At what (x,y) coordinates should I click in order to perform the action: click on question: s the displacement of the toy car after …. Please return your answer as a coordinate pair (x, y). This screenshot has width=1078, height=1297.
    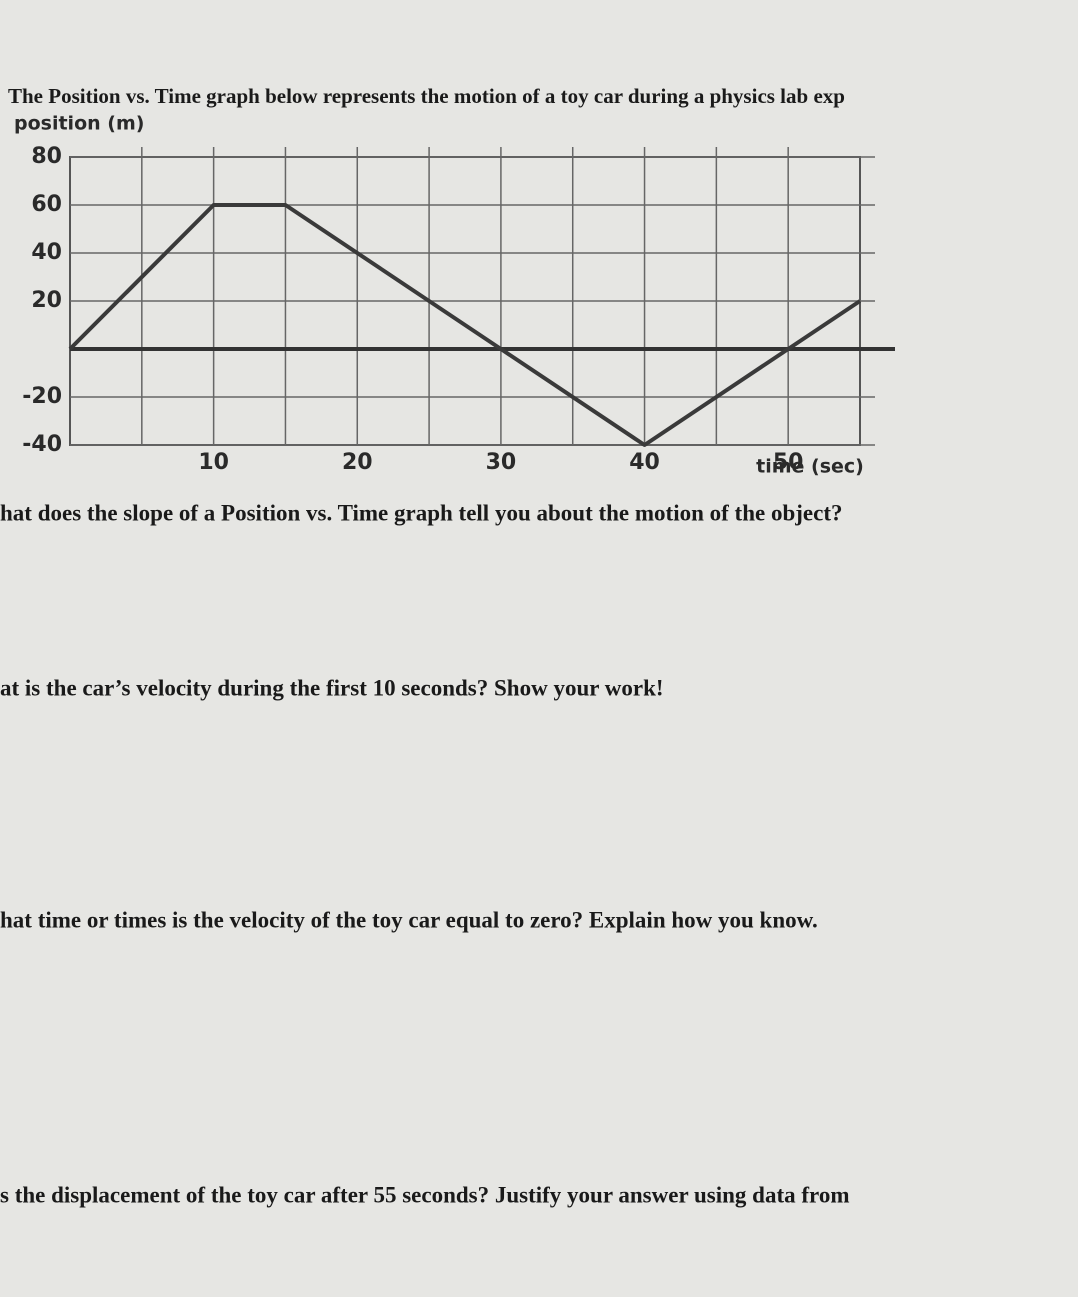
    Looking at the image, I should click on (424, 1194).